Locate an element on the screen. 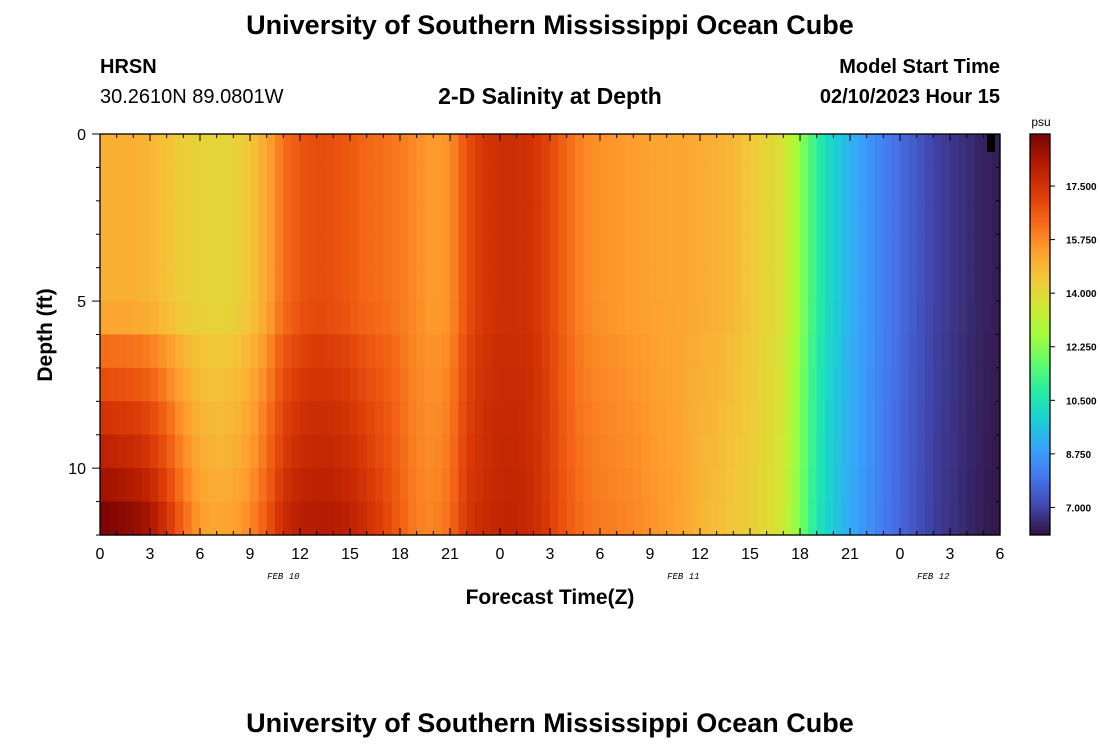 Image resolution: width=1100 pixels, height=750 pixels. x-tick-label: 21 is located at coordinates (450, 554).